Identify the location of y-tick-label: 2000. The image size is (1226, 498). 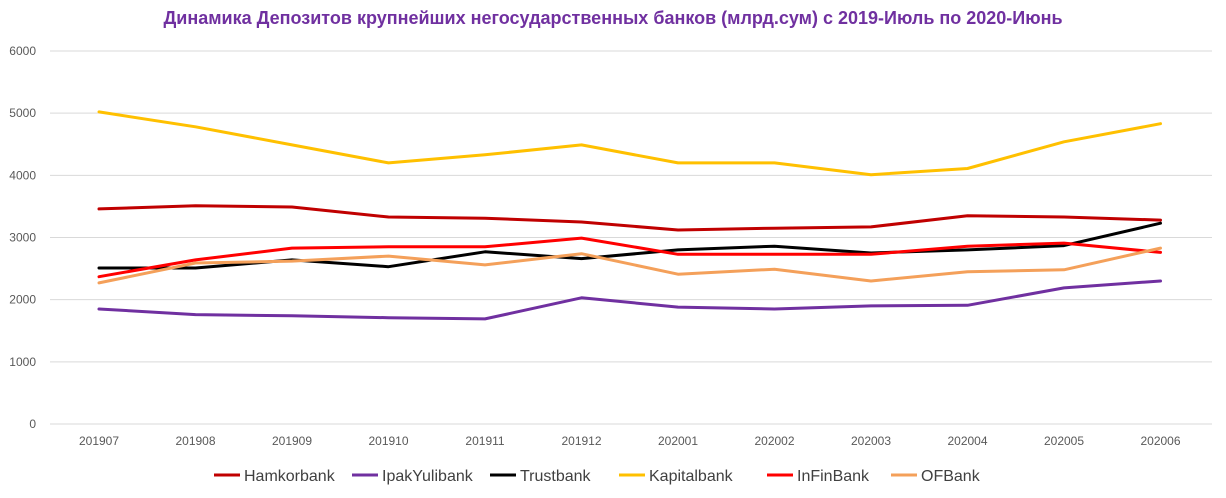
(22, 300).